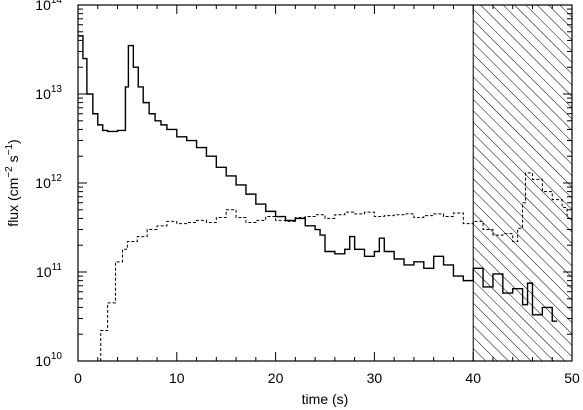 The width and height of the screenshot is (583, 410). Describe the element at coordinates (48, 182) in the screenshot. I see `y-tick-label: 1012` at that location.